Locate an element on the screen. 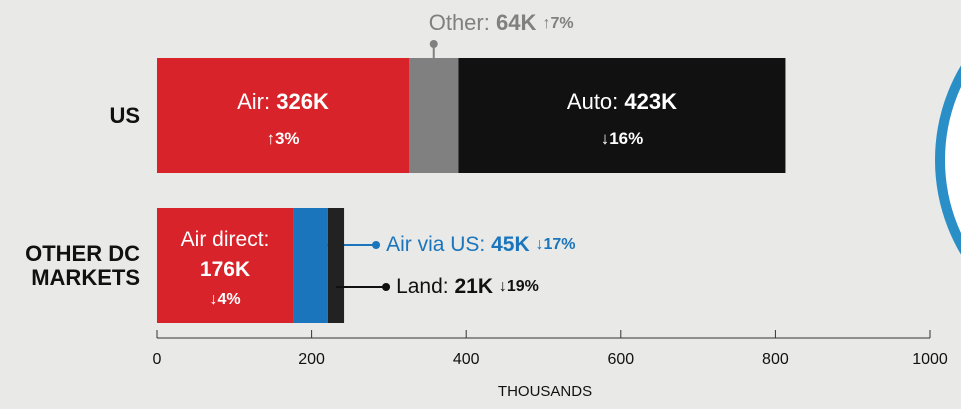  segment-change: ↑3% is located at coordinates (282, 138).